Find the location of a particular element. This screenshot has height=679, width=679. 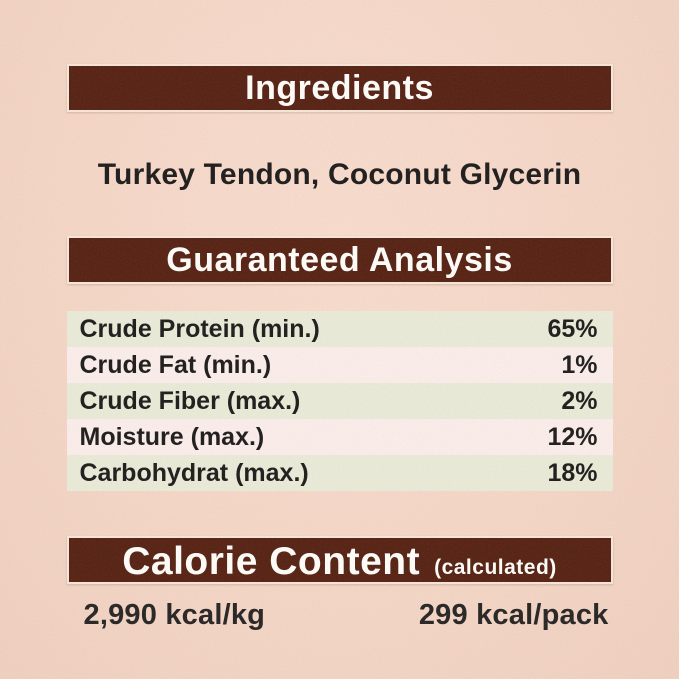

calorie-content-header-label: Calorie Content is located at coordinates (271, 561).